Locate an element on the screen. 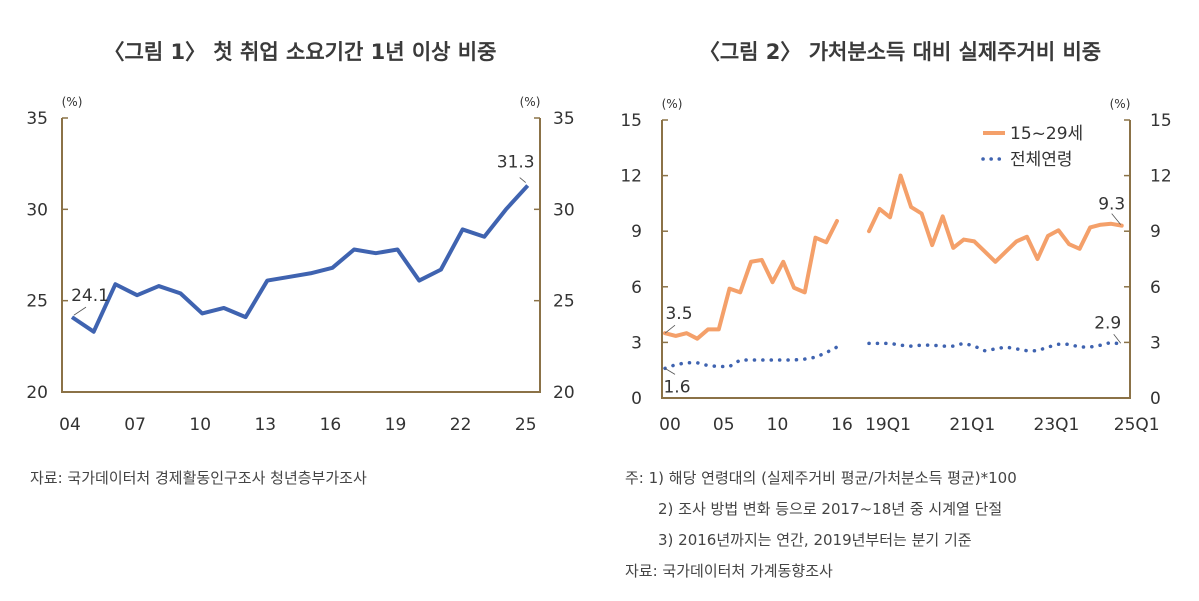 The width and height of the screenshot is (1199, 601). x-tick-label: 13 is located at coordinates (265, 425).